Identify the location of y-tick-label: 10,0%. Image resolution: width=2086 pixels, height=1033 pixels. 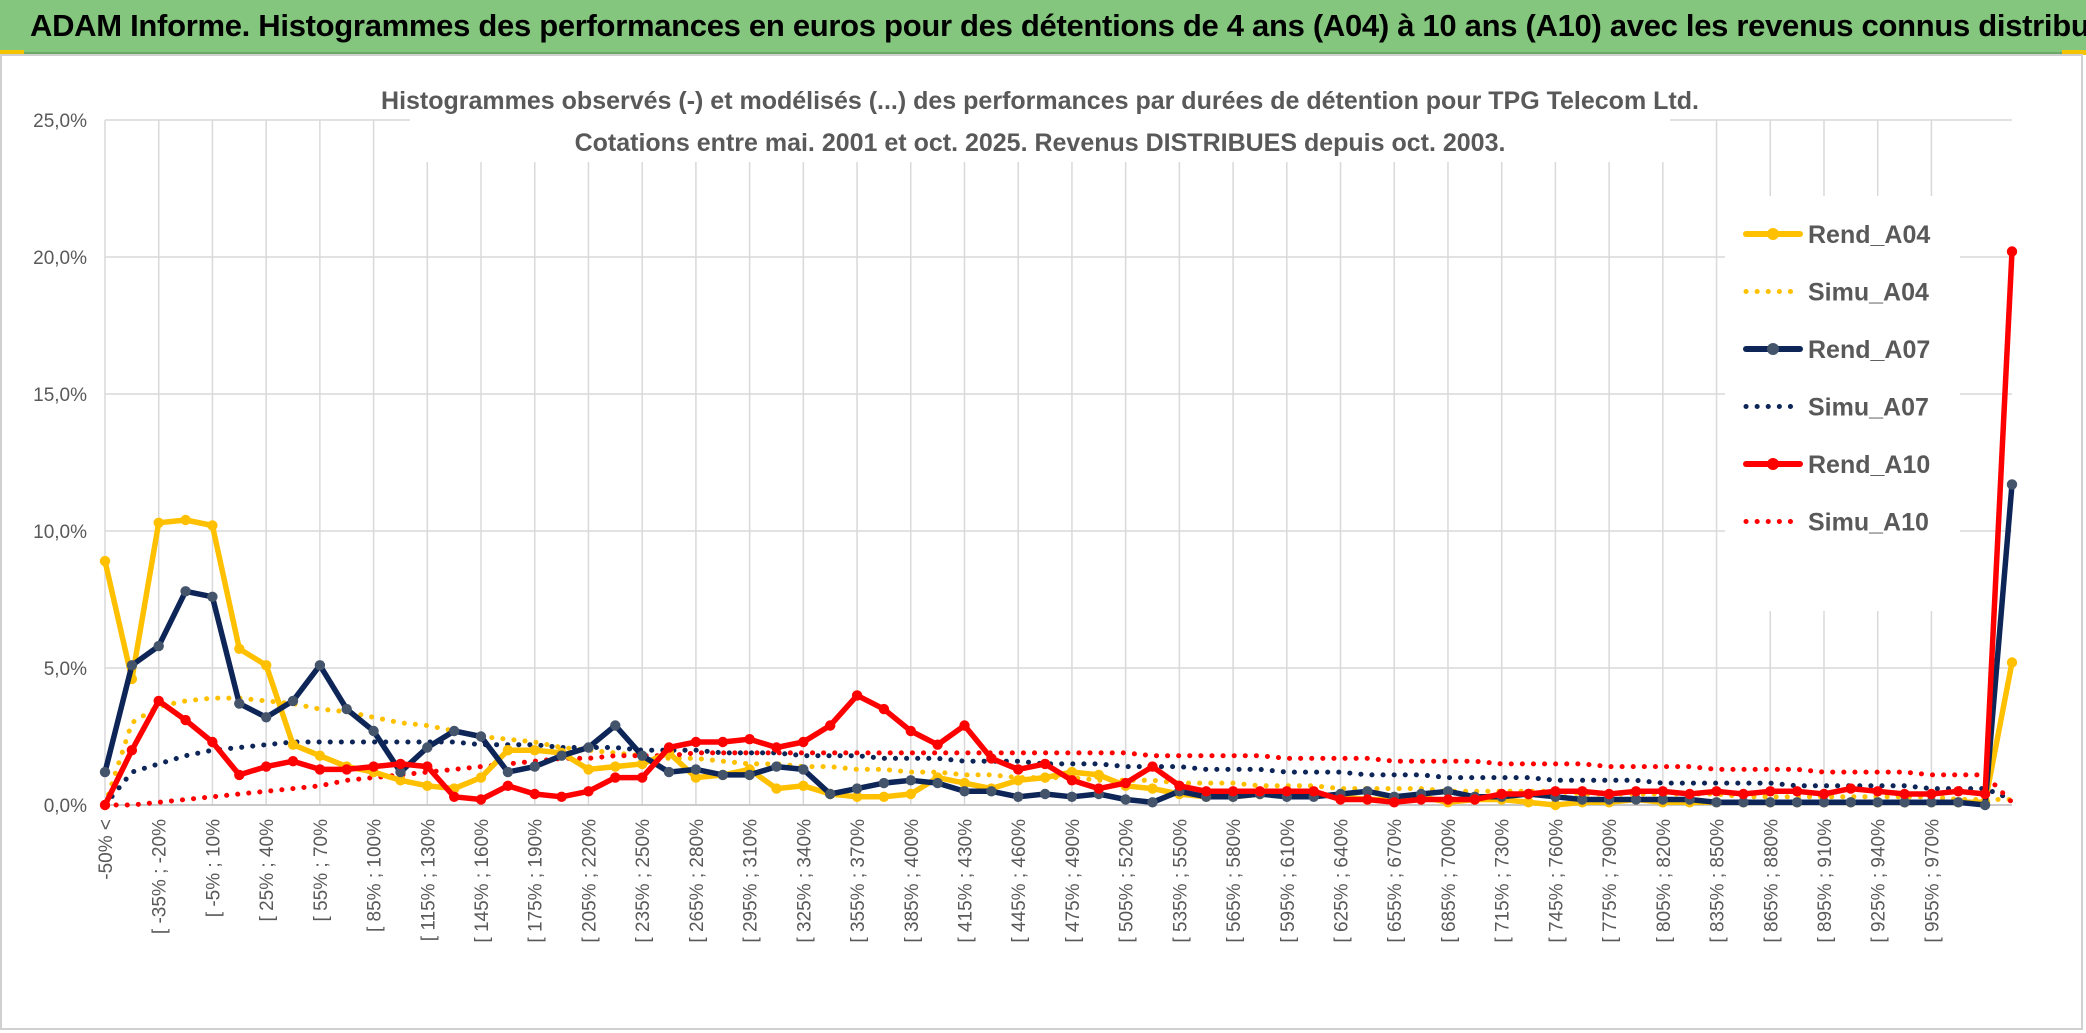
(60, 532).